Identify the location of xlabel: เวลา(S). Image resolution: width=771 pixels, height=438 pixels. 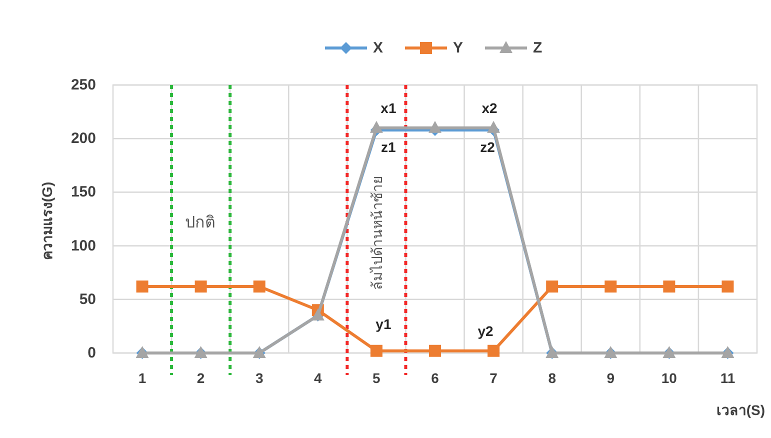
(740, 410).